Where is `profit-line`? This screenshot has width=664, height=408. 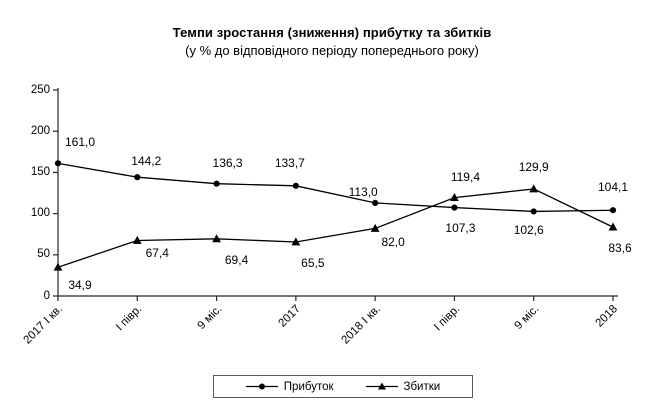
profit-line is located at coordinates (335, 187).